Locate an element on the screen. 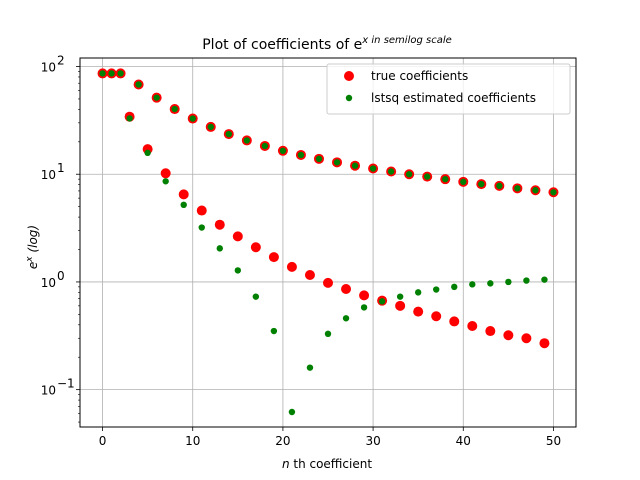 The width and height of the screenshot is (640, 480). x-tick-label: 40 is located at coordinates (463, 441).